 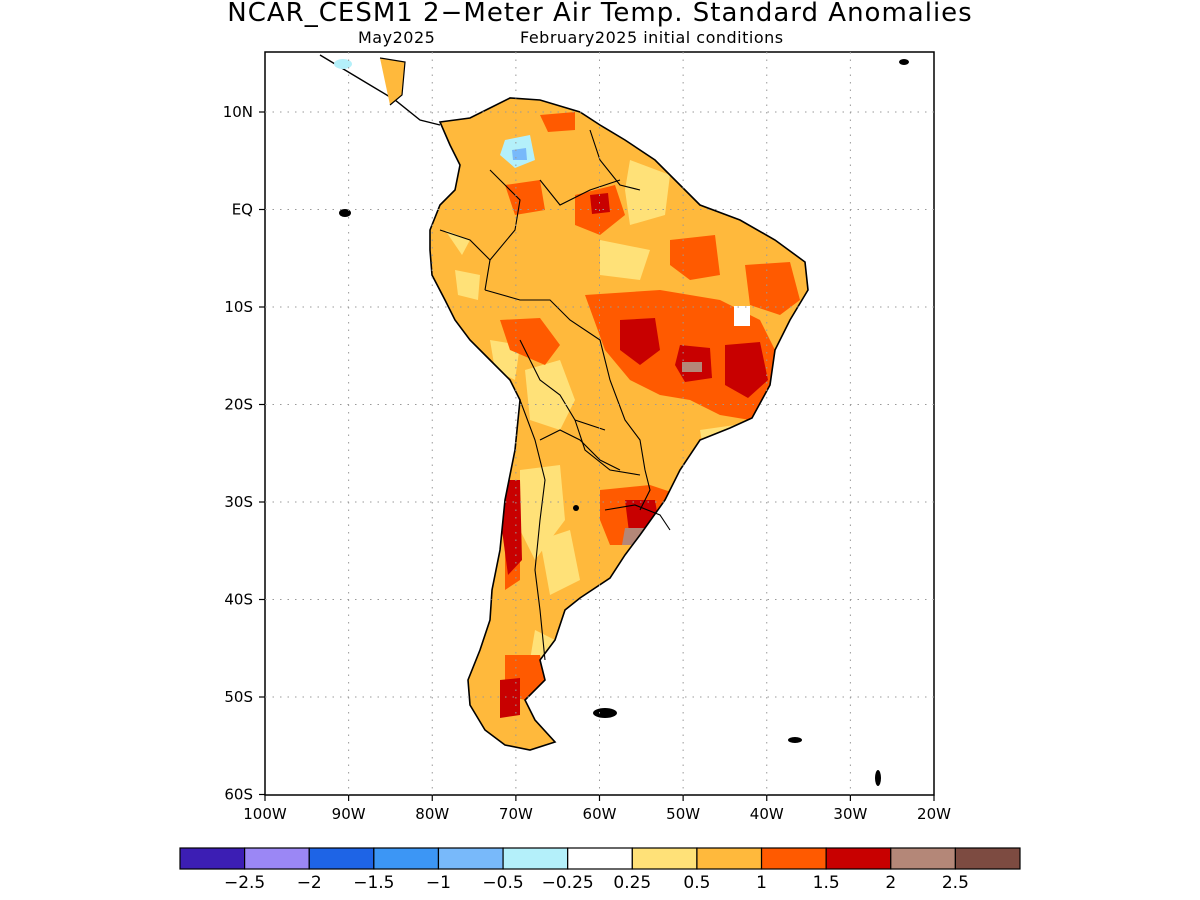 I want to click on lat-tick-label: 20S, so click(x=238, y=405).